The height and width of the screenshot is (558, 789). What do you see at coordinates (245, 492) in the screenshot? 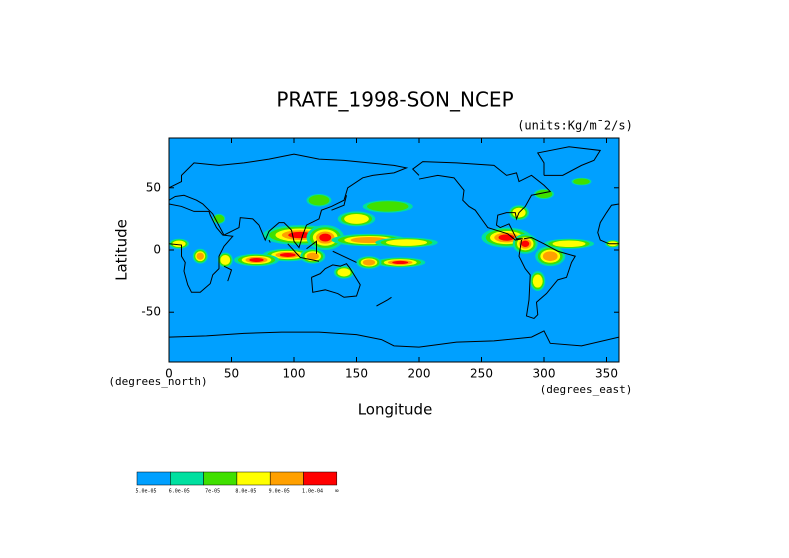
I see `colorbar-label: 8.0e-05` at bounding box center [245, 492].